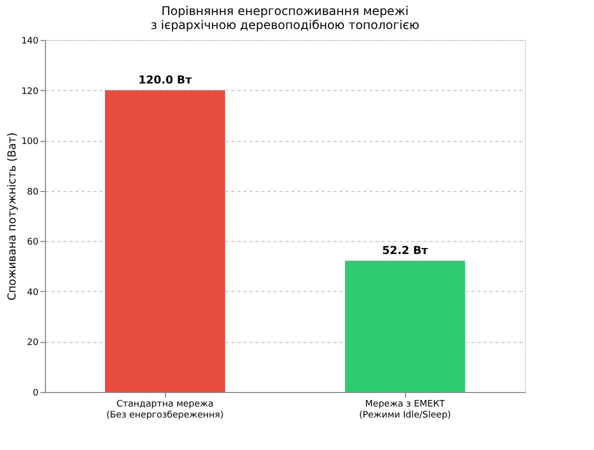  I want to click on y-tick-label: 140, so click(30, 41).